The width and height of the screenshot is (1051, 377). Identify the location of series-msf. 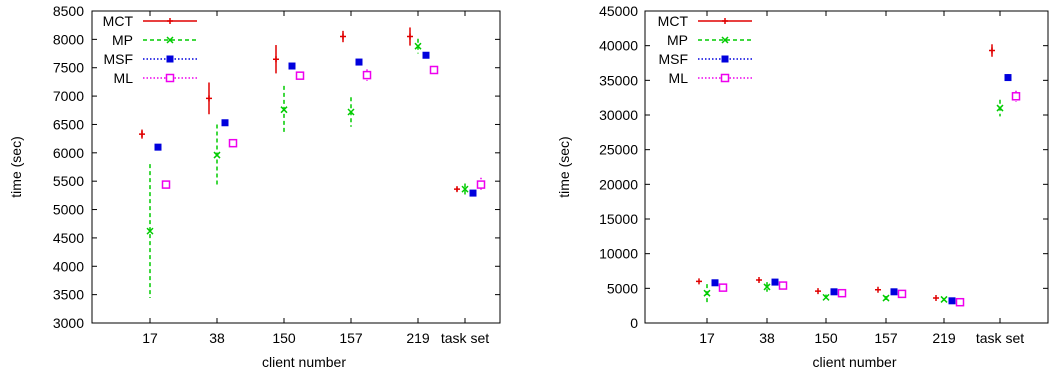
(315, 124).